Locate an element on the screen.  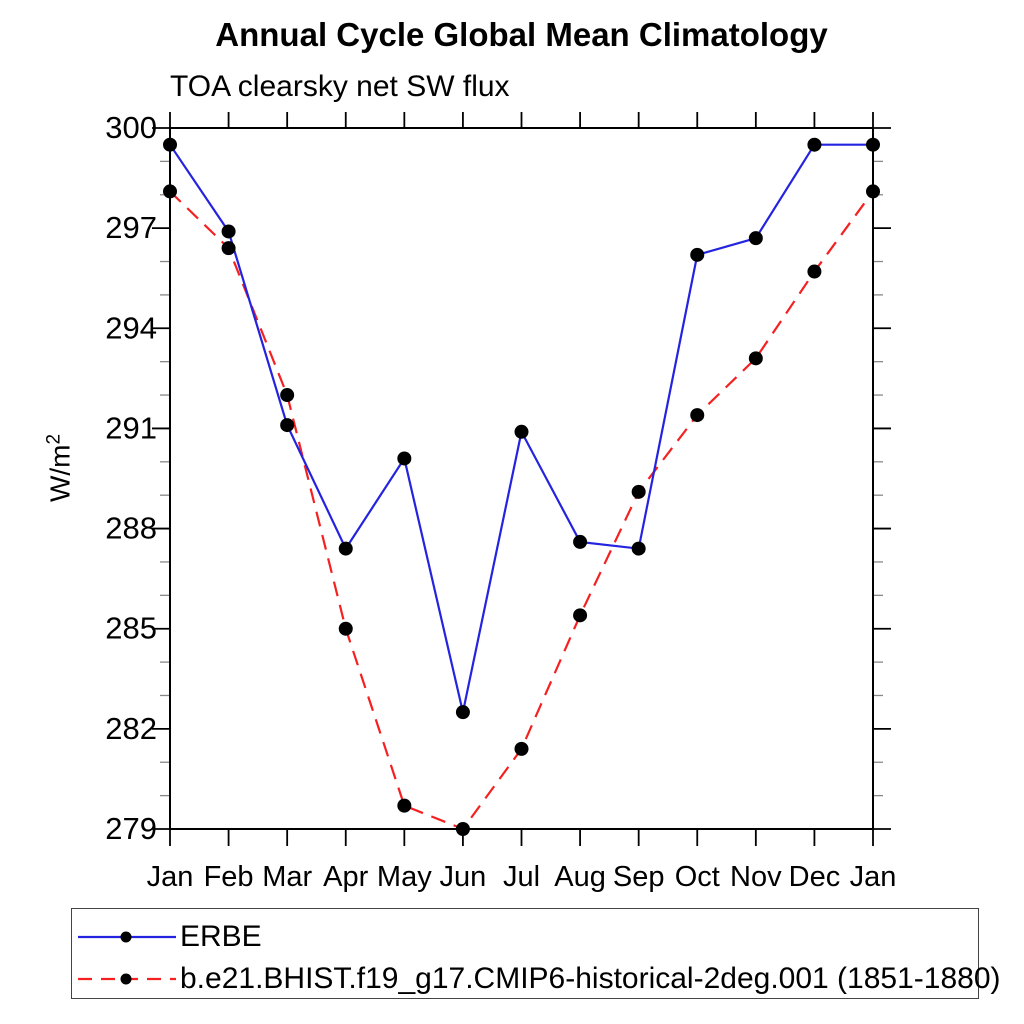
y-tick-label: 288 is located at coordinates (131, 528).